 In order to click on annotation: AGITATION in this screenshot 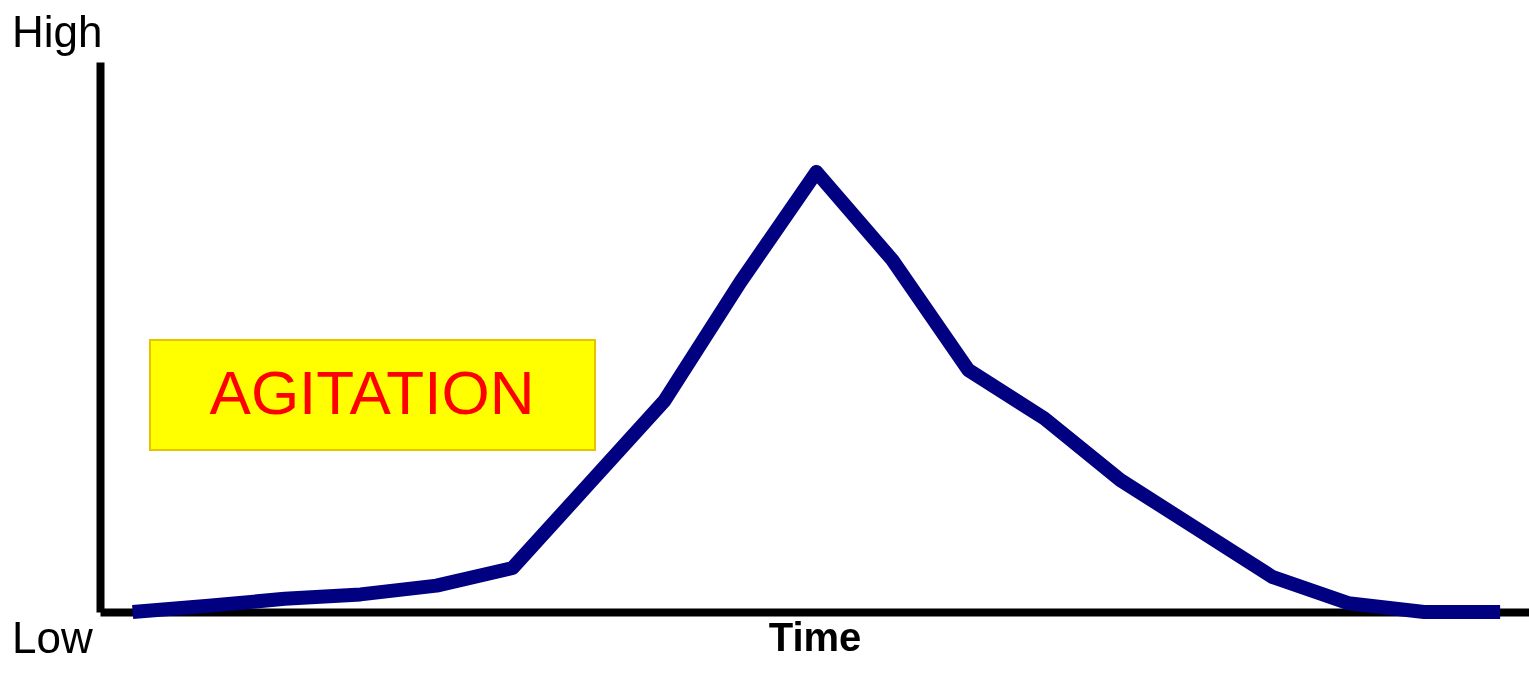, I will do `click(372, 392)`.